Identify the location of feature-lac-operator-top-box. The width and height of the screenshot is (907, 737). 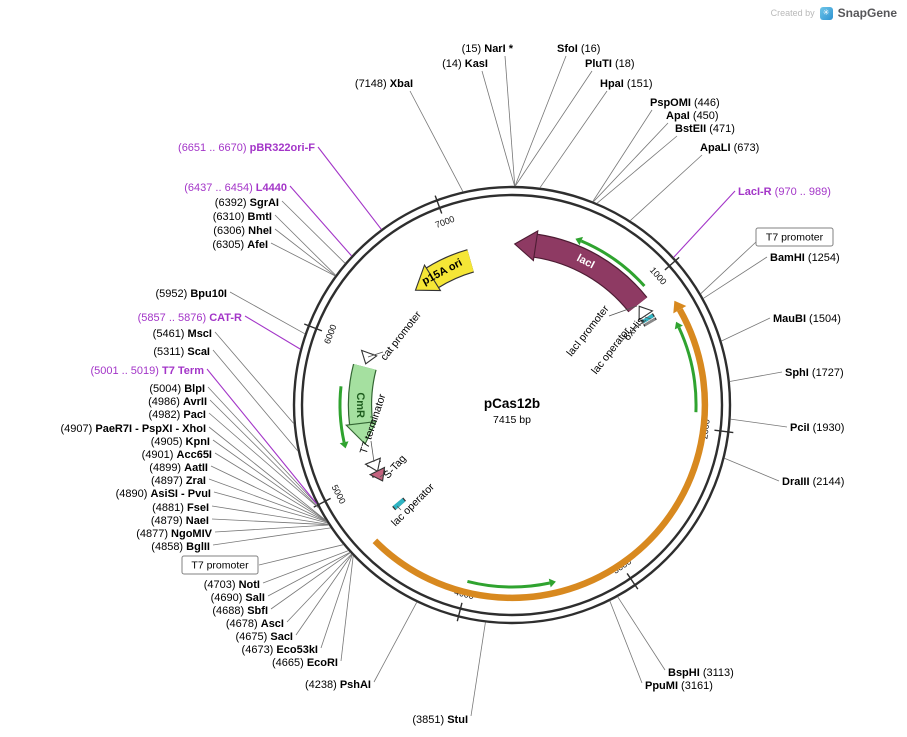
(647, 318).